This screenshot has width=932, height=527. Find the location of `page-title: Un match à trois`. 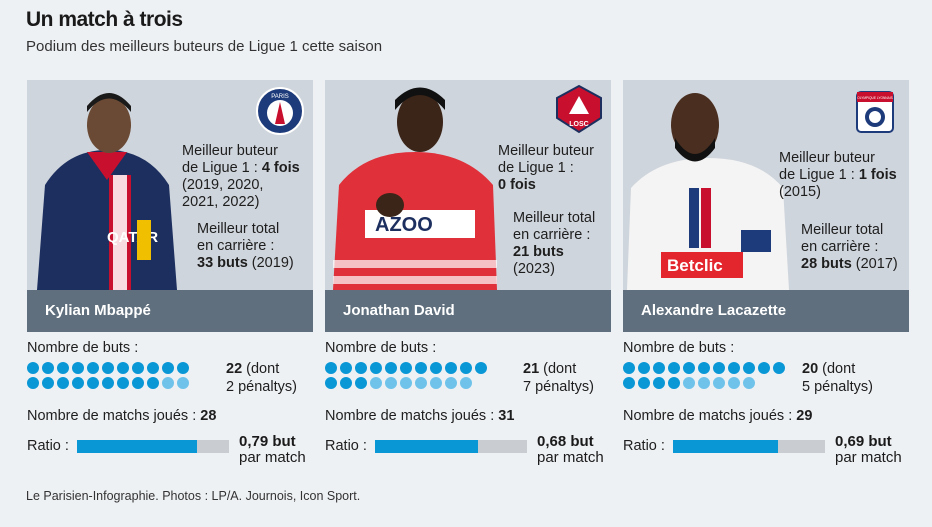

page-title: Un match à trois is located at coordinates (104, 19).